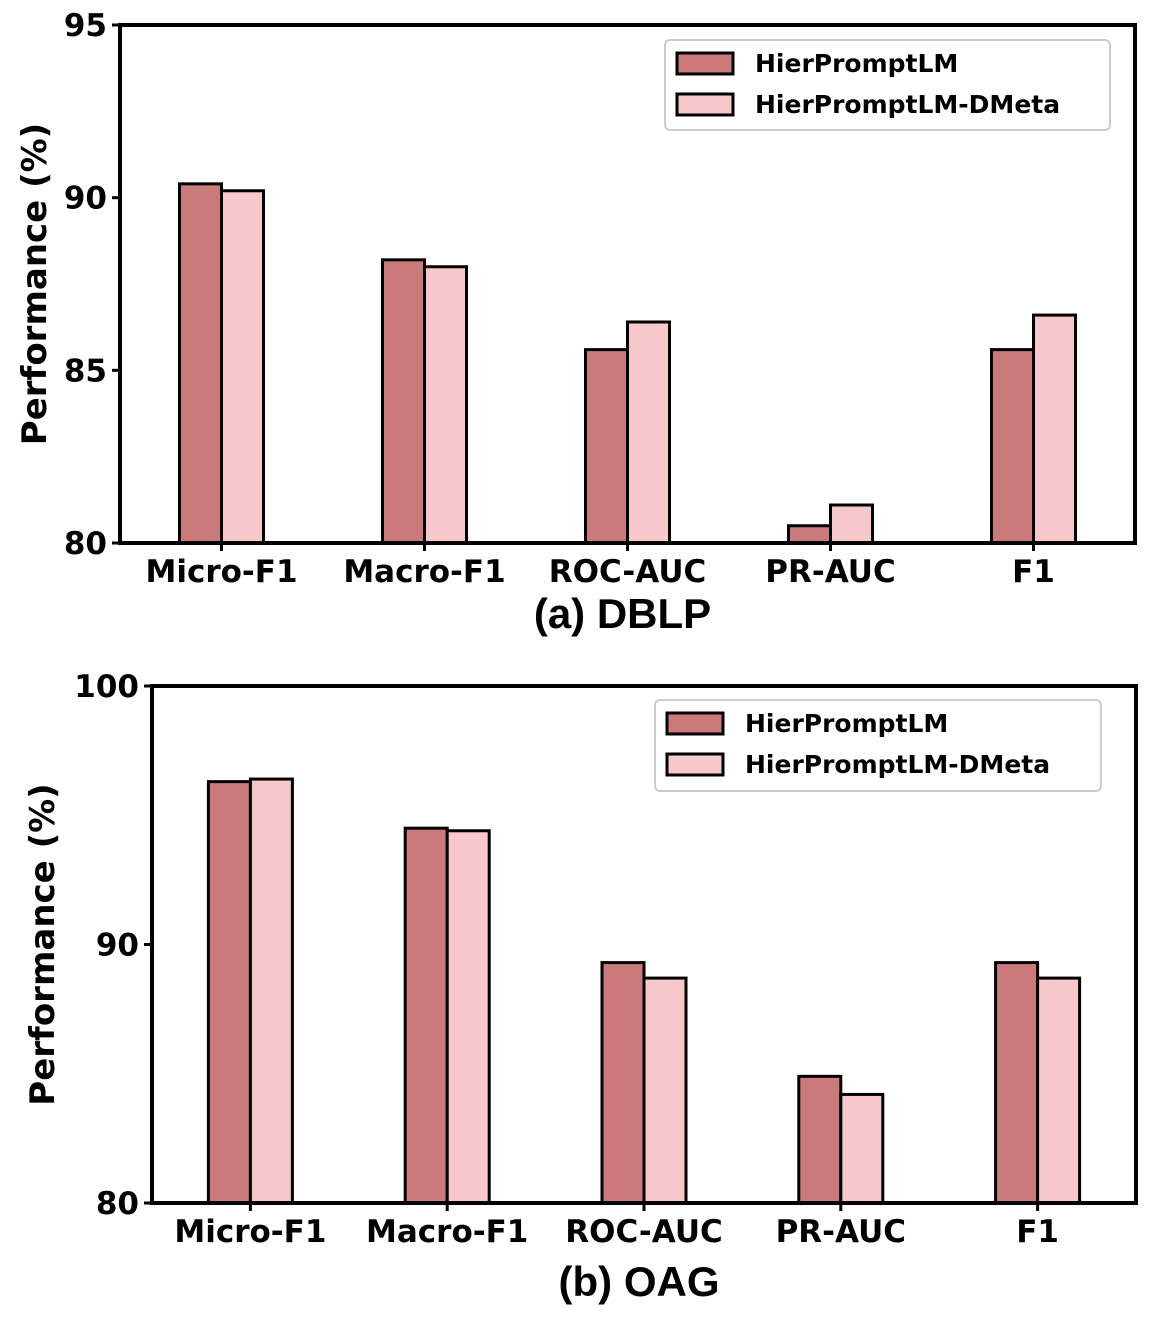 This screenshot has width=1150, height=1338. Describe the element at coordinates (106, 687) in the screenshot. I see `y-tick-label: 100` at that location.